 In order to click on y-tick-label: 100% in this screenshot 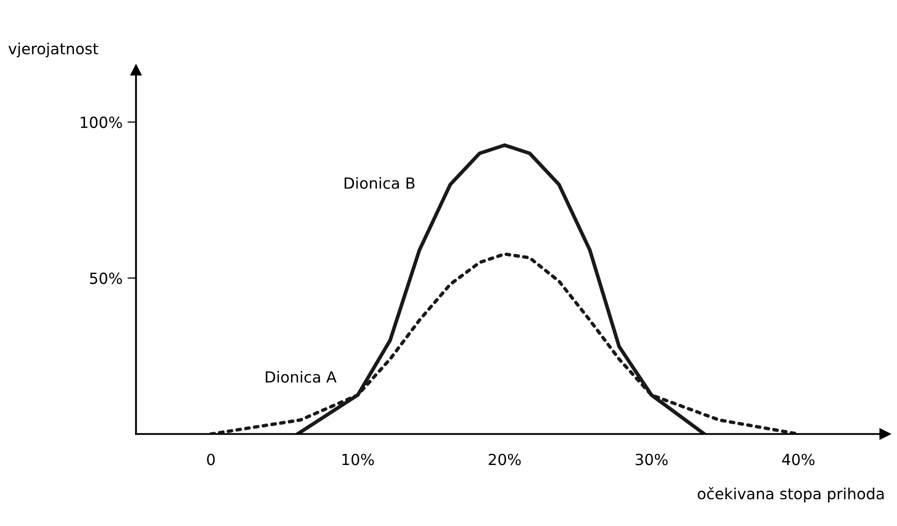, I will do `click(101, 122)`.